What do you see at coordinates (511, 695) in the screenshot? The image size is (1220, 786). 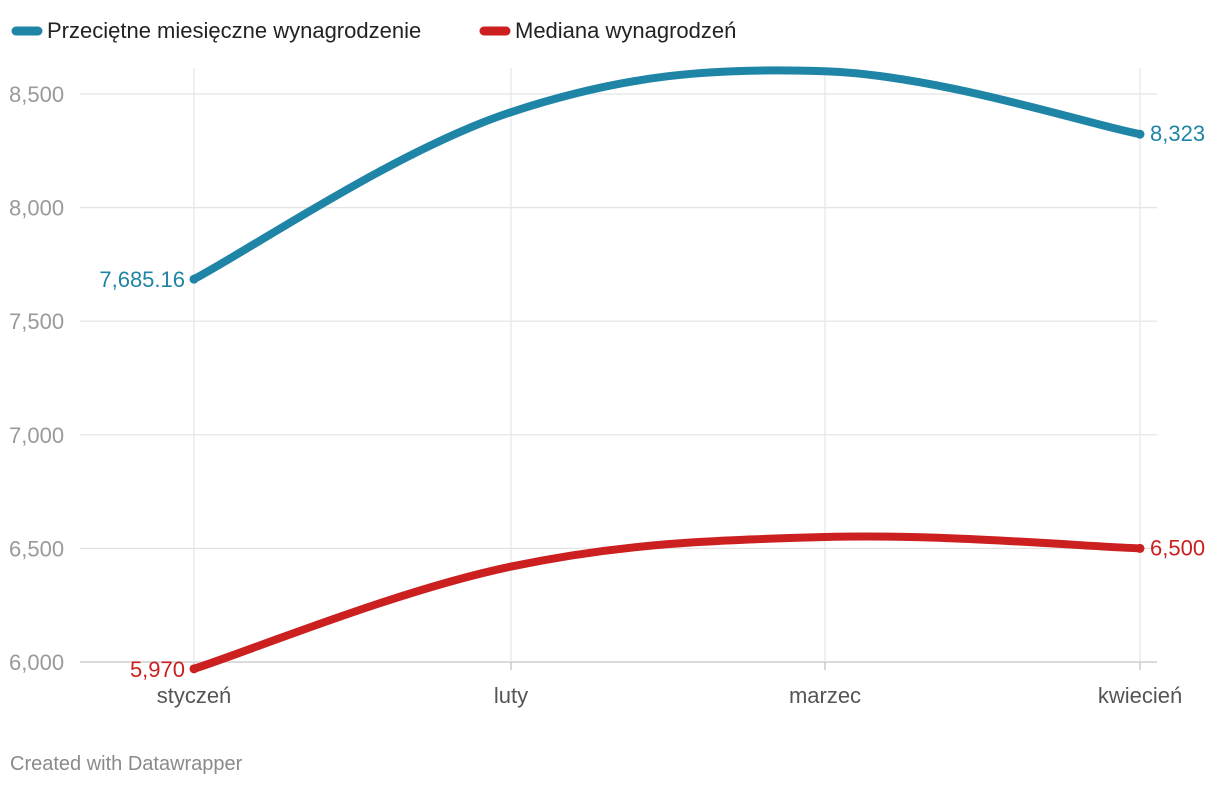 I see `x-tick-label: luty` at bounding box center [511, 695].